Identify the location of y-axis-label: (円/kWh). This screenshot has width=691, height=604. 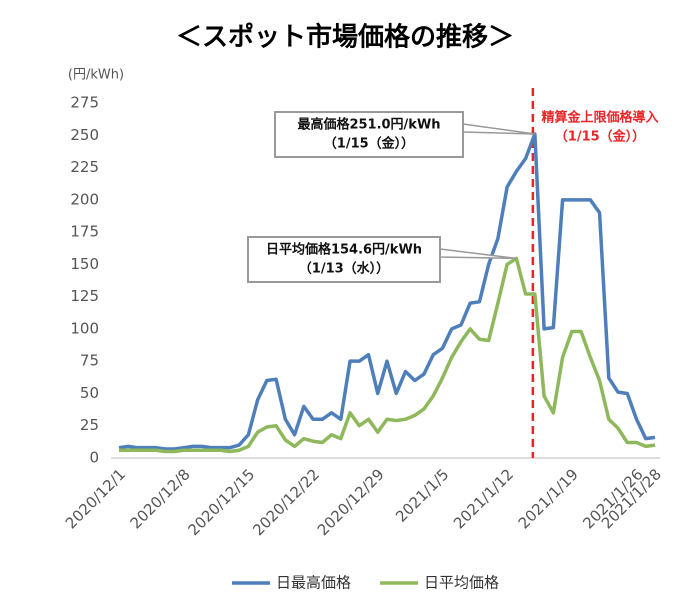
(96, 75).